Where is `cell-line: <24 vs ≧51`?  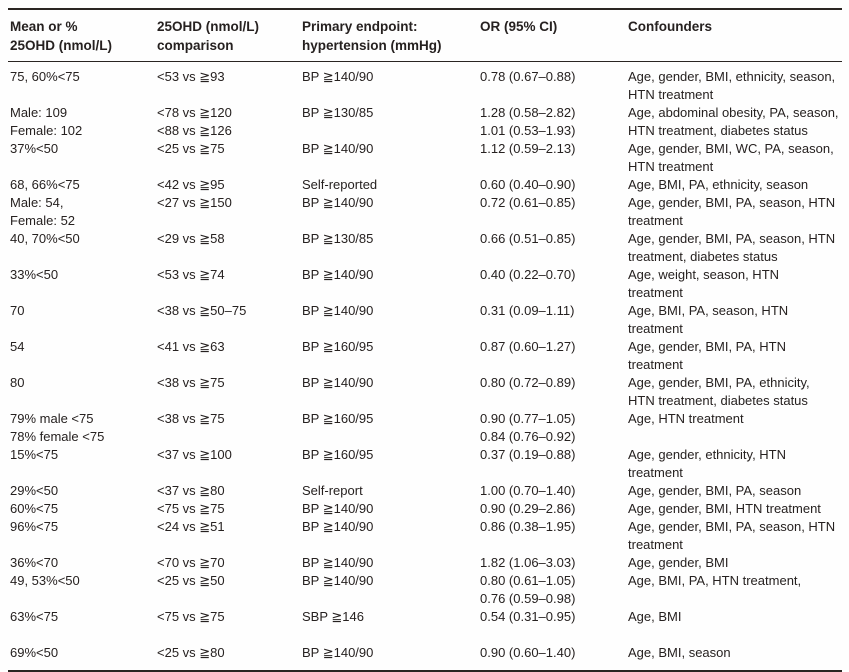
cell-line: <24 vs ≧51 is located at coordinates (191, 526).